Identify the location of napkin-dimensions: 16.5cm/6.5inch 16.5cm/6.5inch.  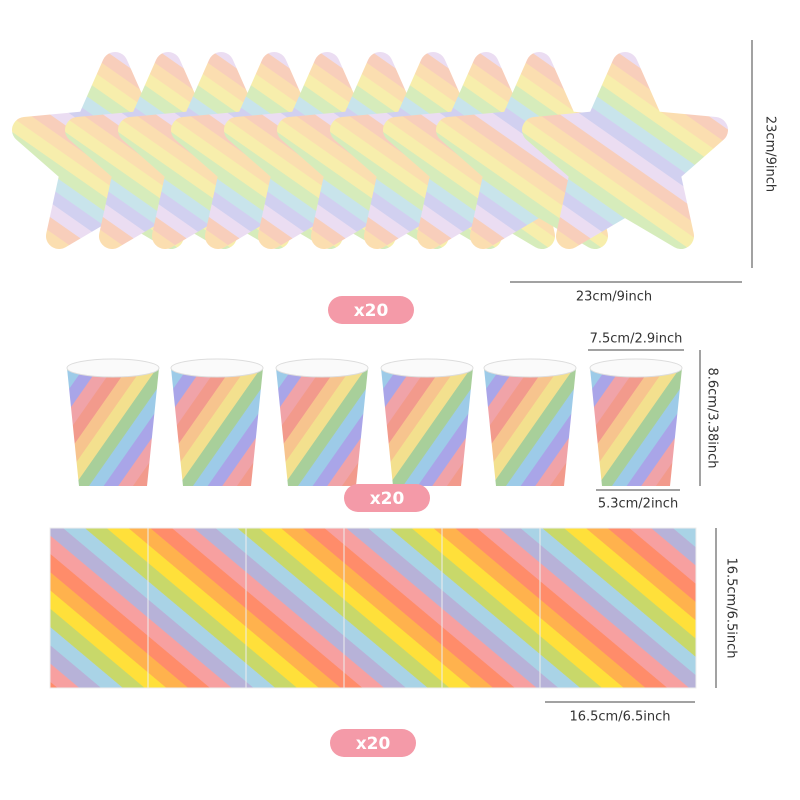
(642, 626).